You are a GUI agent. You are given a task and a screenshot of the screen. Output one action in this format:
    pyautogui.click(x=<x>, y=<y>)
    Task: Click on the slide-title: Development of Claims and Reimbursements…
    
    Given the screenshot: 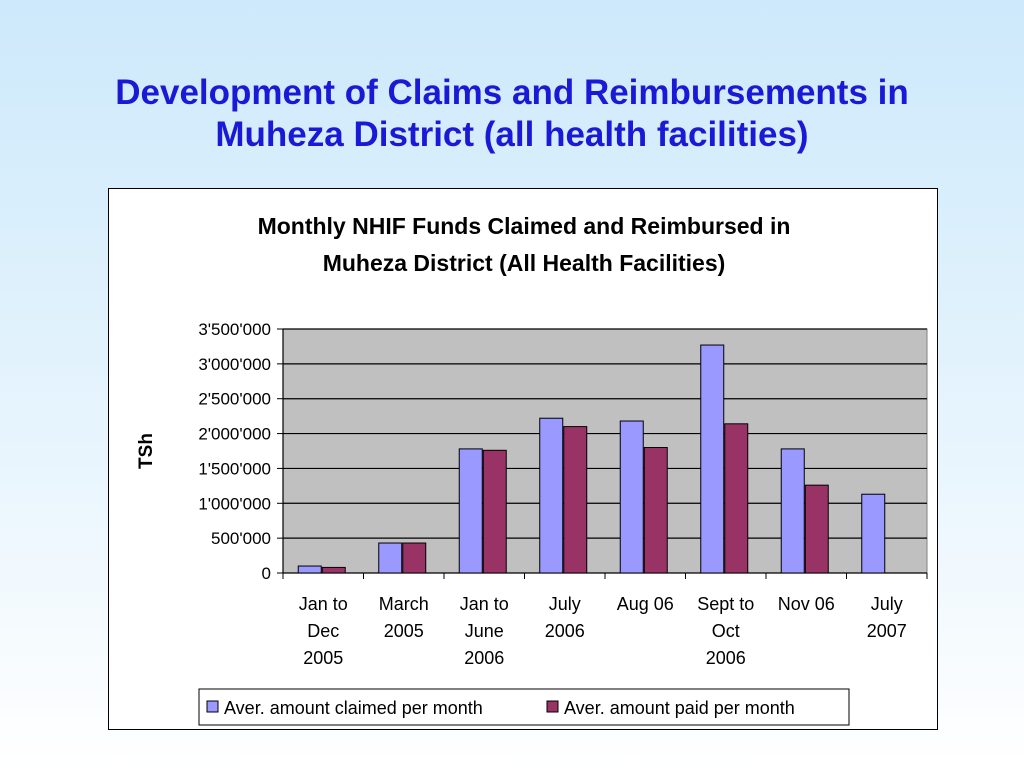 What is the action you would take?
    pyautogui.click(x=512, y=114)
    